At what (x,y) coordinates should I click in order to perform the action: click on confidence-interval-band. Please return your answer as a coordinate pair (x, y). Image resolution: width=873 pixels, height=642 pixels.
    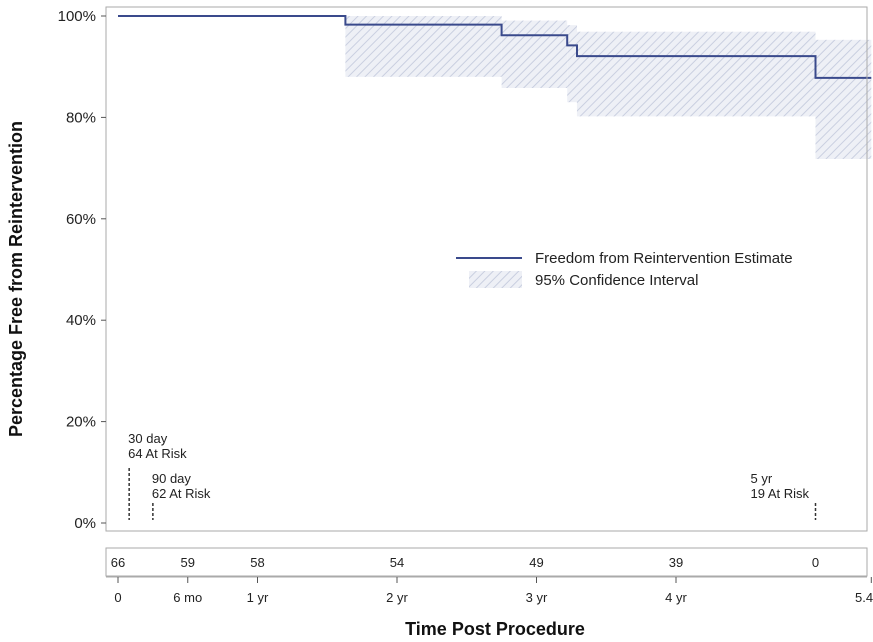
    Looking at the image, I should click on (608, 87).